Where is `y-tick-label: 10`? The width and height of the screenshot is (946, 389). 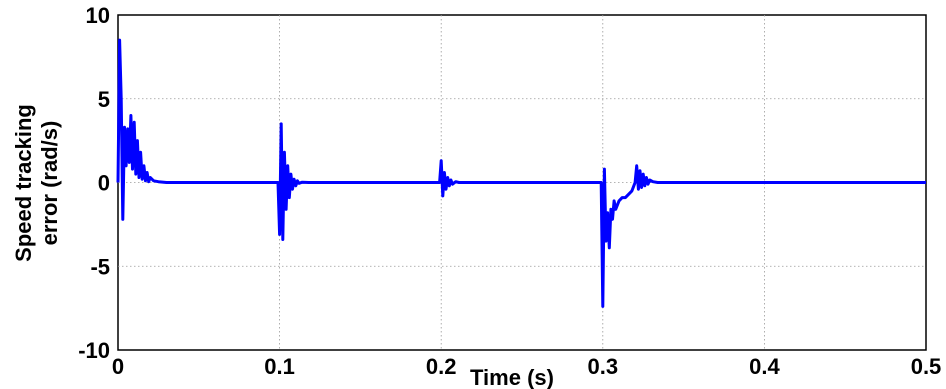
y-tick-label: 10 is located at coordinates (98, 15).